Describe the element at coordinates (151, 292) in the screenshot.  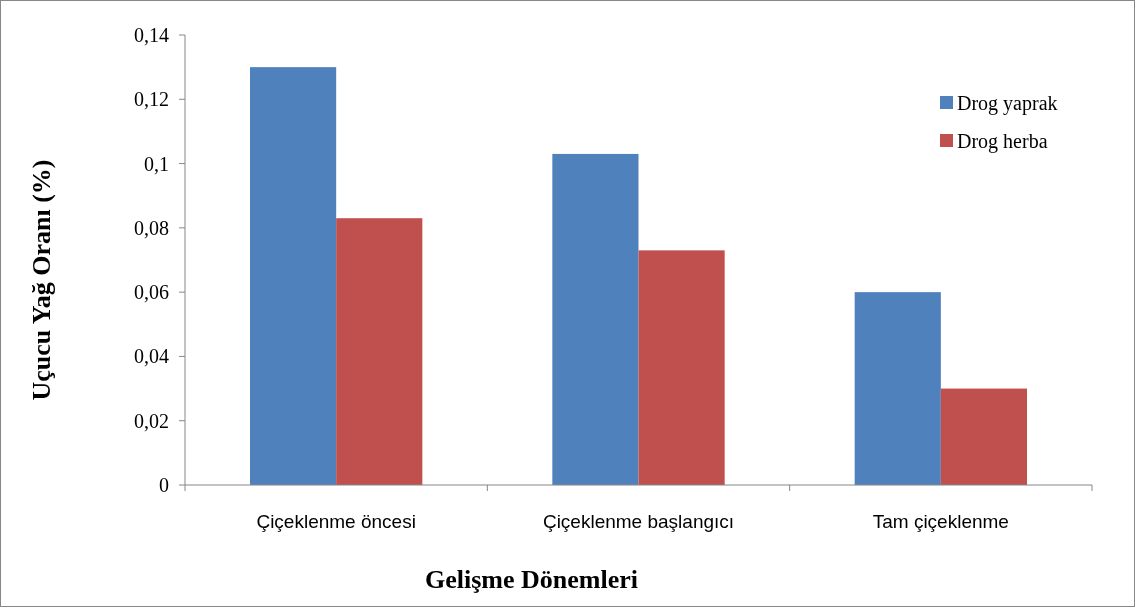
I see `y-tick-label: 0,06` at that location.